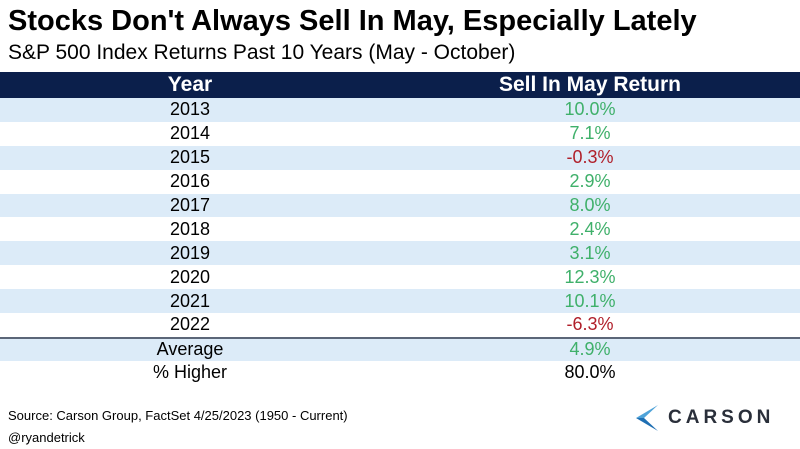 The image size is (800, 449). I want to click on table-row: 2013 10.0%, so click(400, 110).